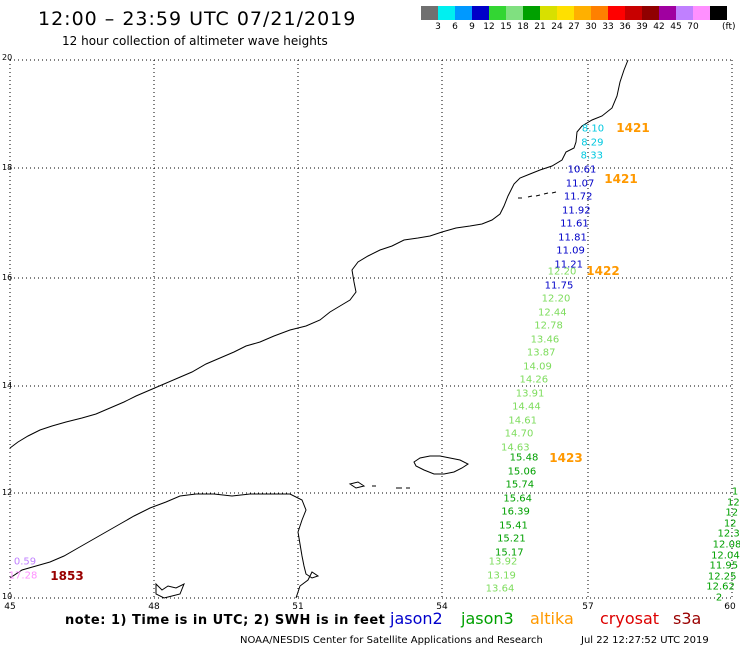  Describe the element at coordinates (642, 27) in the screenshot. I see `legend-tick: 39` at that location.